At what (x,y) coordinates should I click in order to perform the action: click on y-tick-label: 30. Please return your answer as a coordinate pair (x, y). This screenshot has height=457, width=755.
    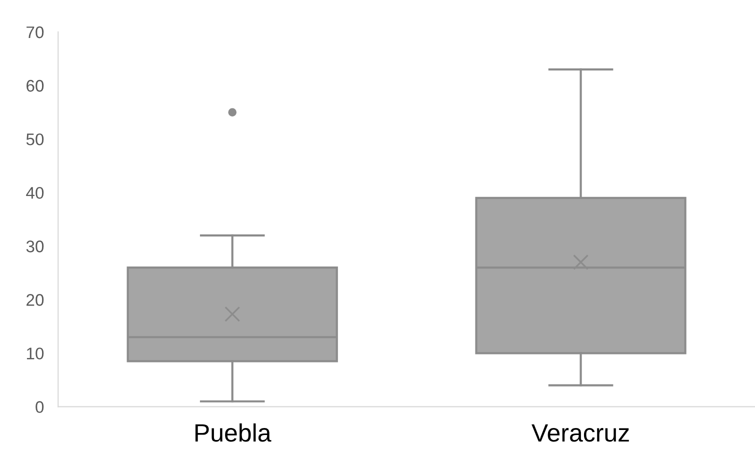
    Looking at the image, I should click on (35, 246).